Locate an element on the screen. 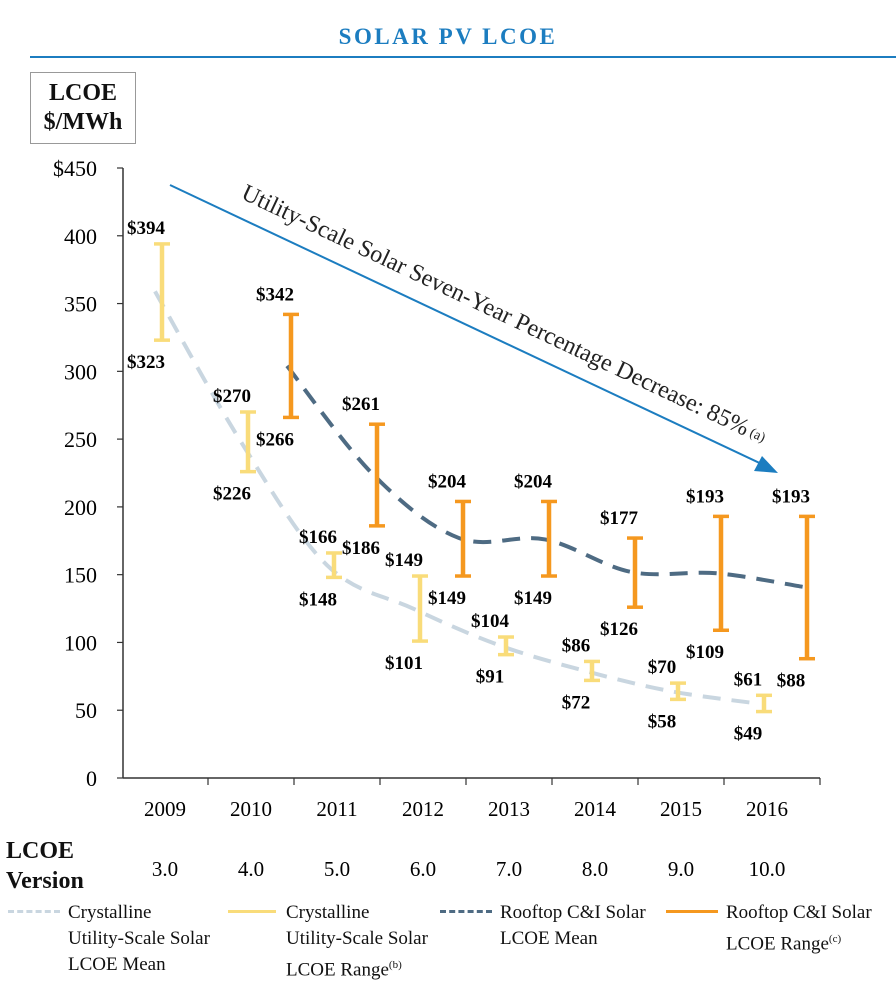  lcoe-version-value: 10.0 is located at coordinates (767, 869).